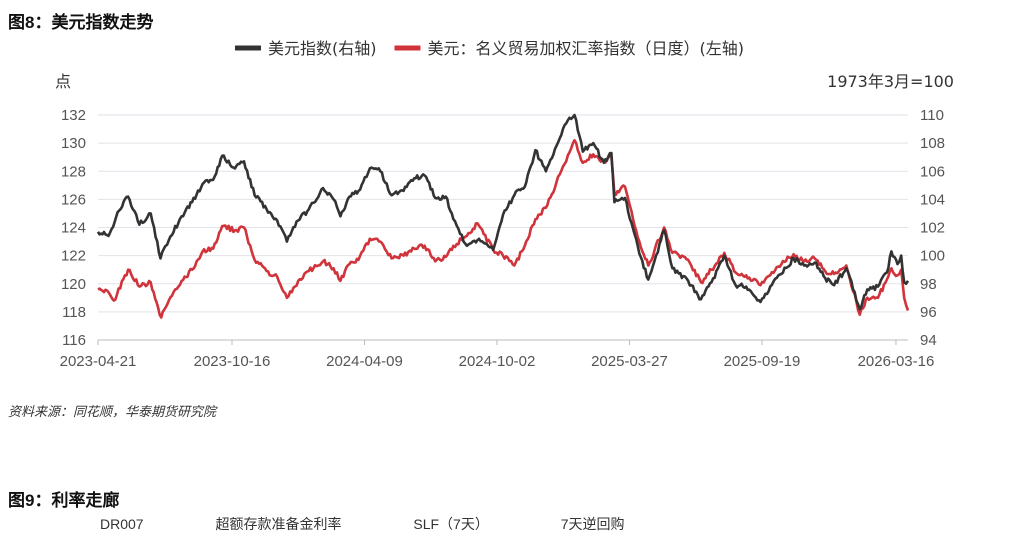 This screenshot has height=534, width=1026. Describe the element at coordinates (73, 115) in the screenshot. I see `y-left-tick-label: 132` at that location.